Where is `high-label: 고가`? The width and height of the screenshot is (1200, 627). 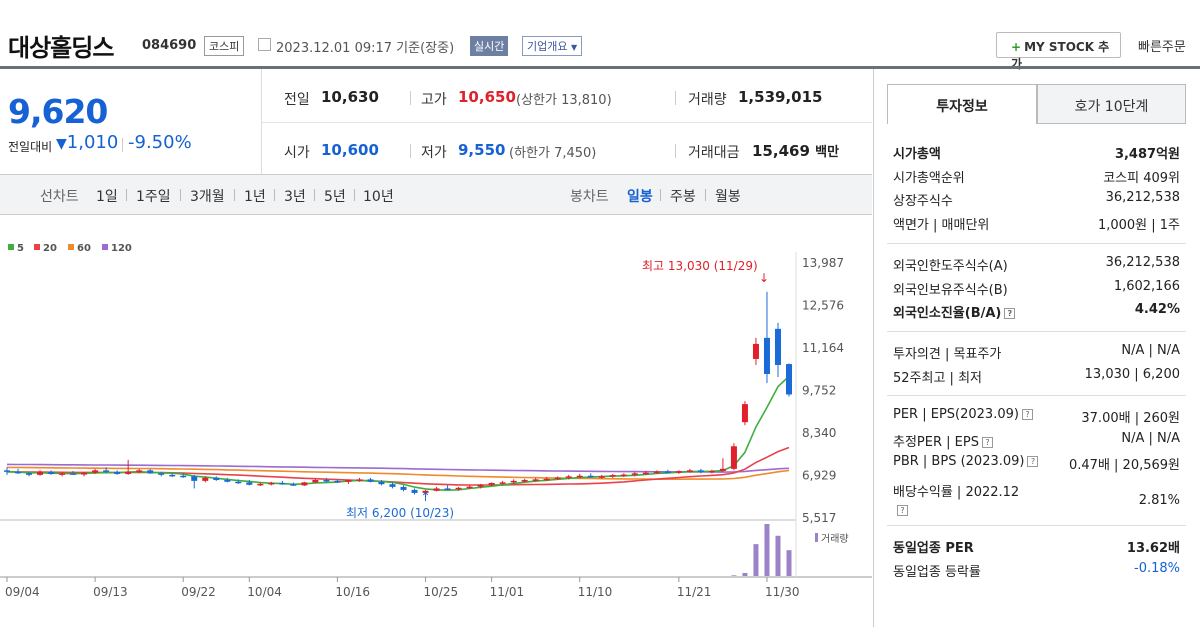
high-label: 고가 is located at coordinates (434, 100).